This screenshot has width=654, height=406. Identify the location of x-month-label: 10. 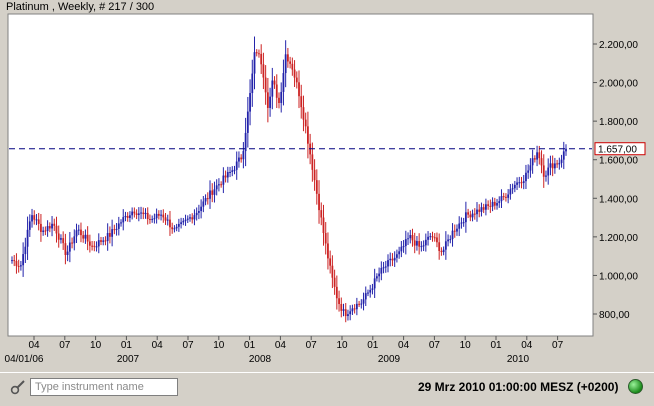
(219, 345).